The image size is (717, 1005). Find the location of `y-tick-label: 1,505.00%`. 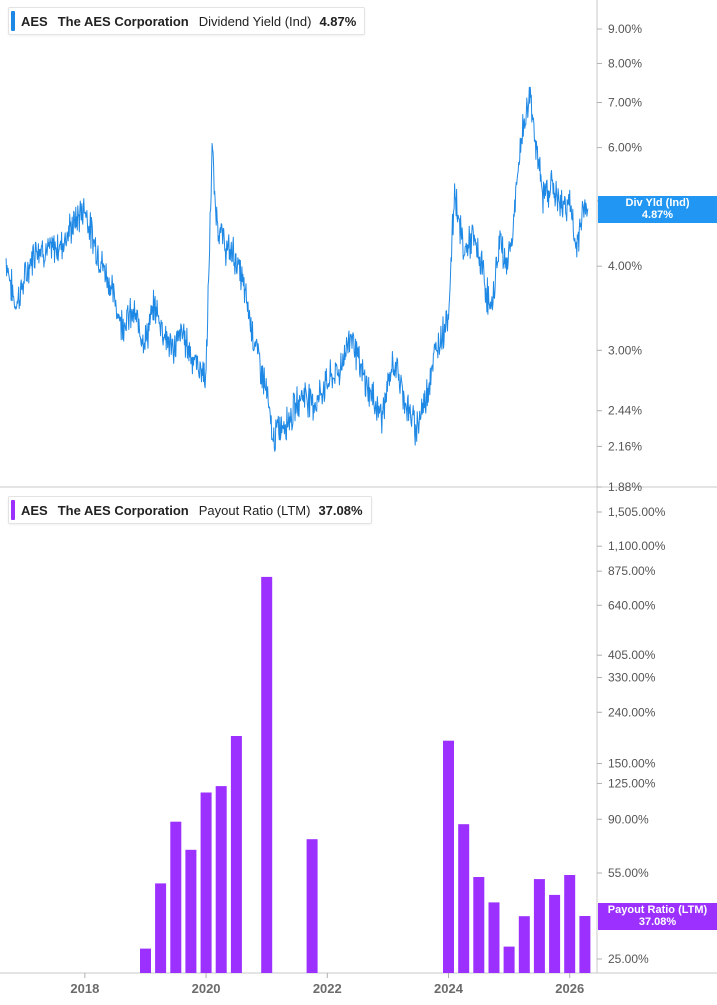

y-tick-label: 1,505.00% is located at coordinates (637, 512).